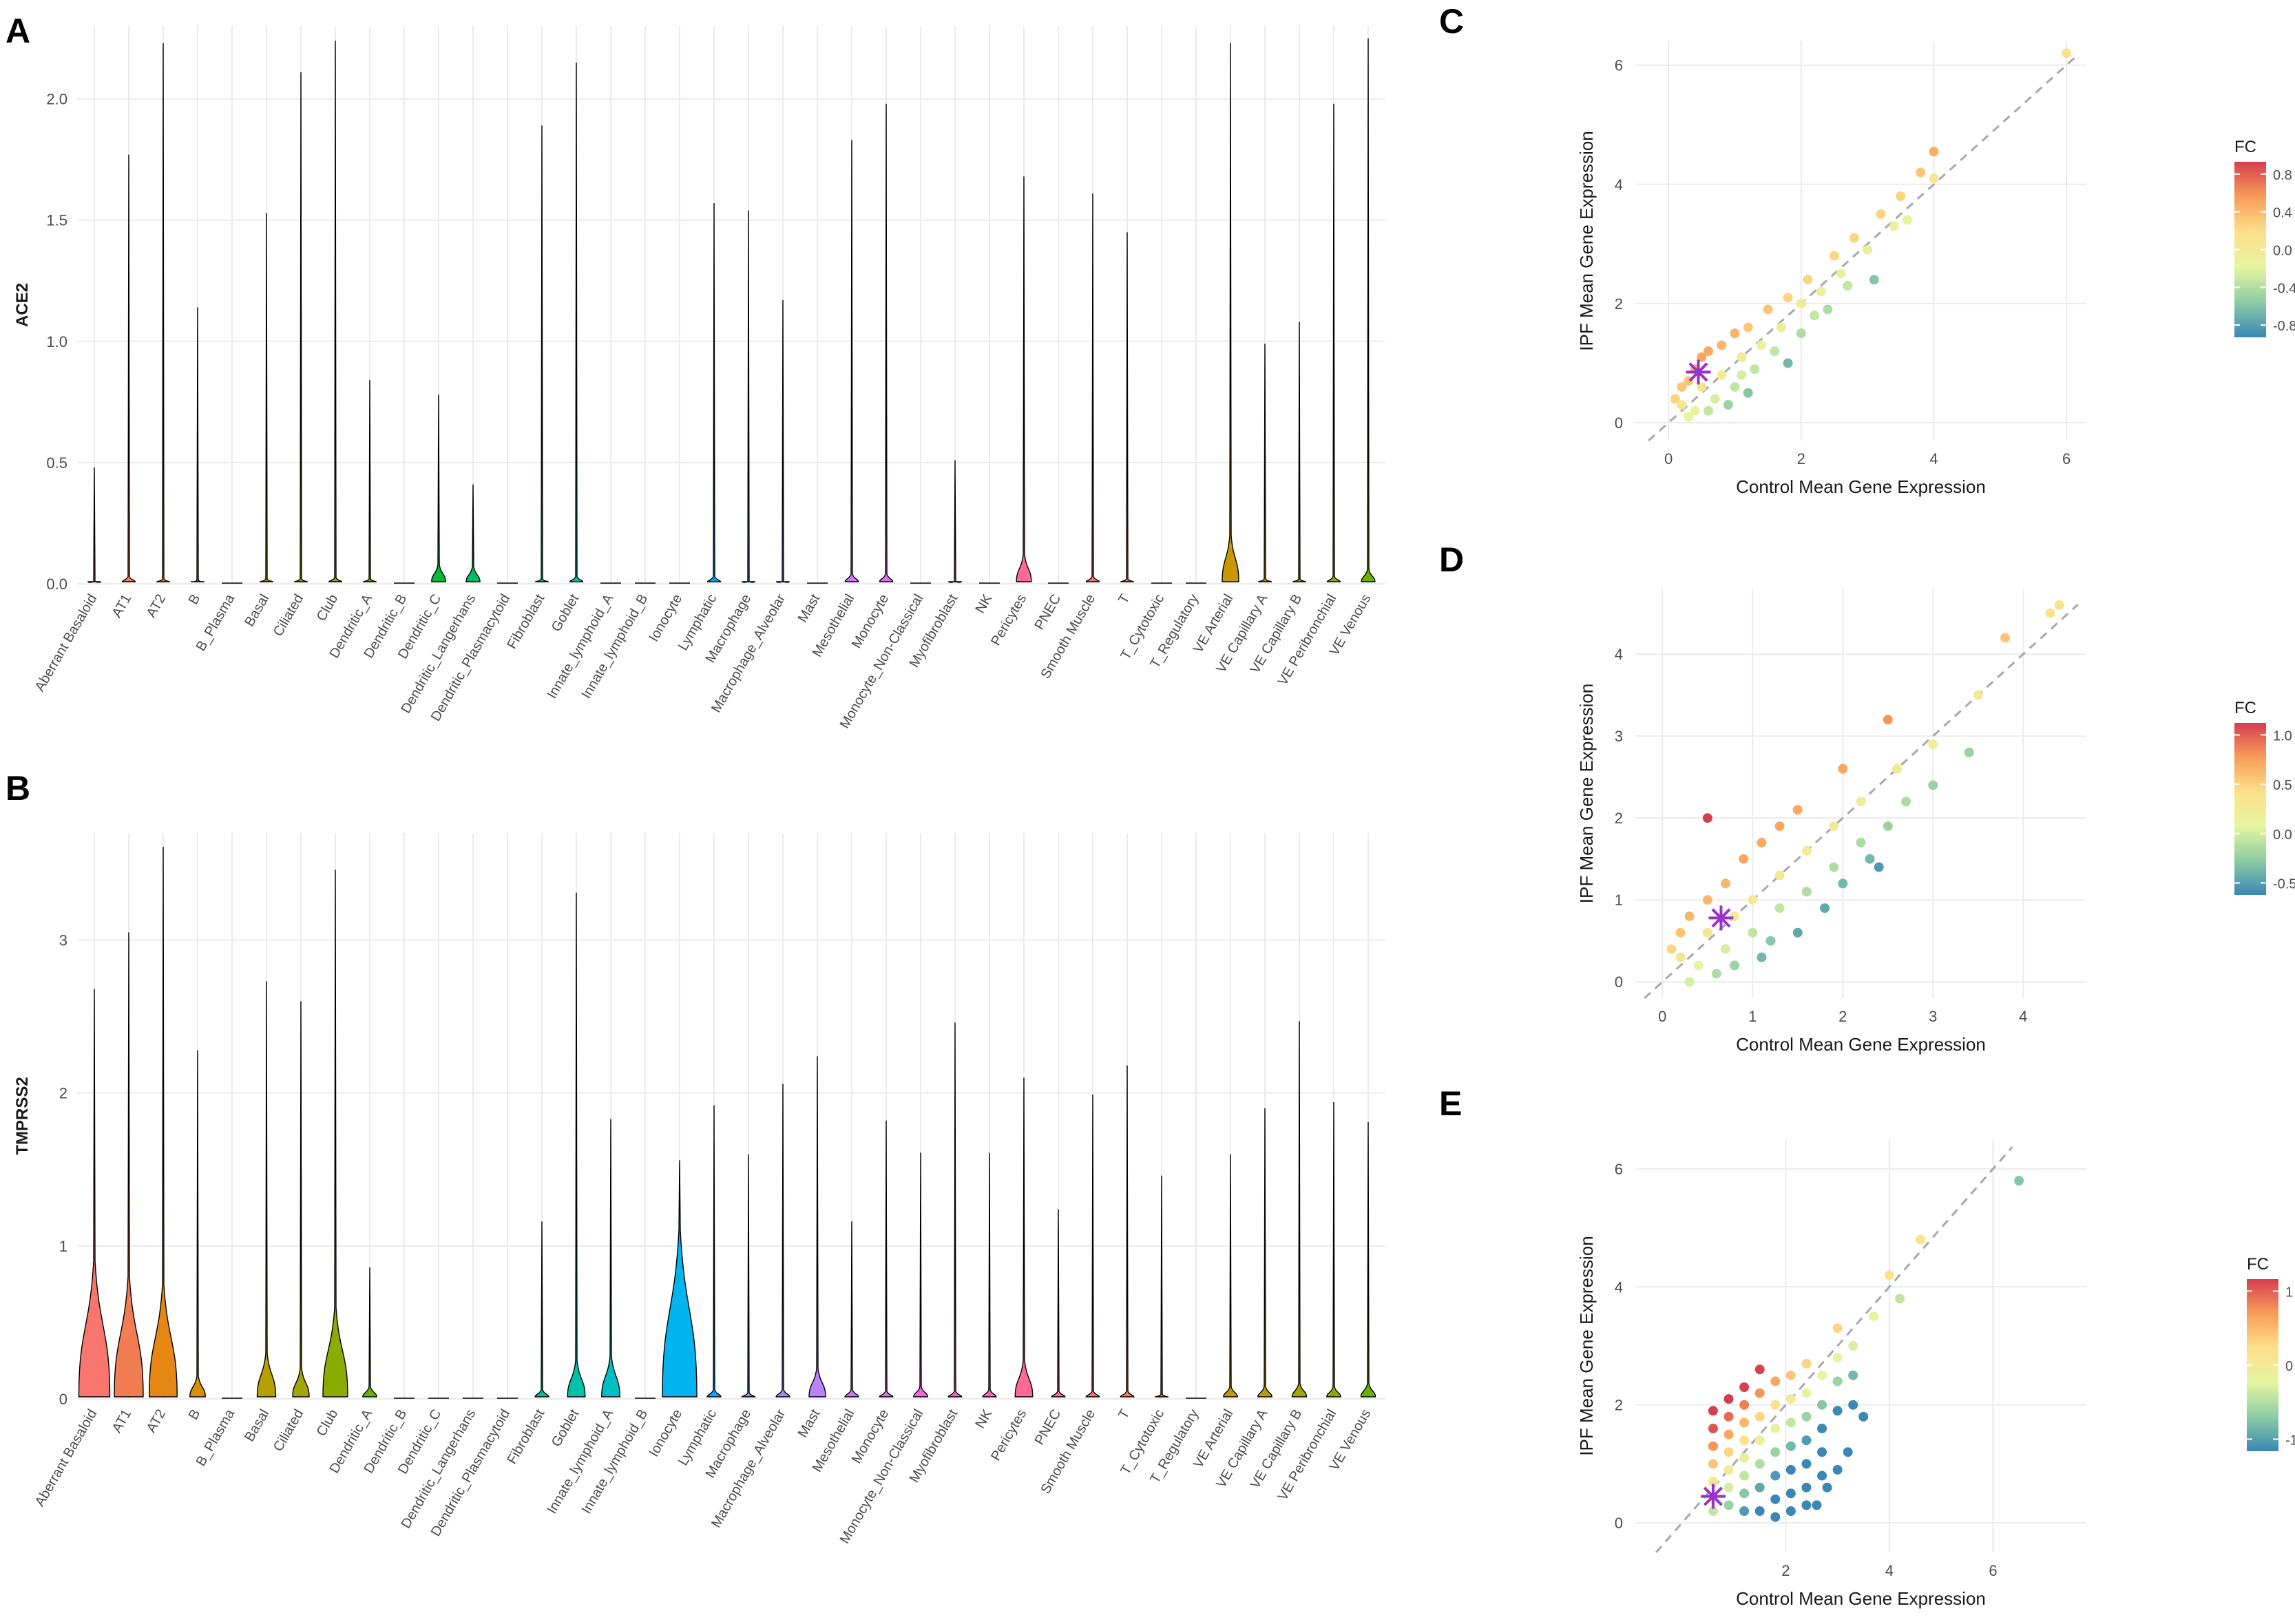  Describe the element at coordinates (541, 353) in the screenshot. I see `violin-a-fibroblast` at that location.